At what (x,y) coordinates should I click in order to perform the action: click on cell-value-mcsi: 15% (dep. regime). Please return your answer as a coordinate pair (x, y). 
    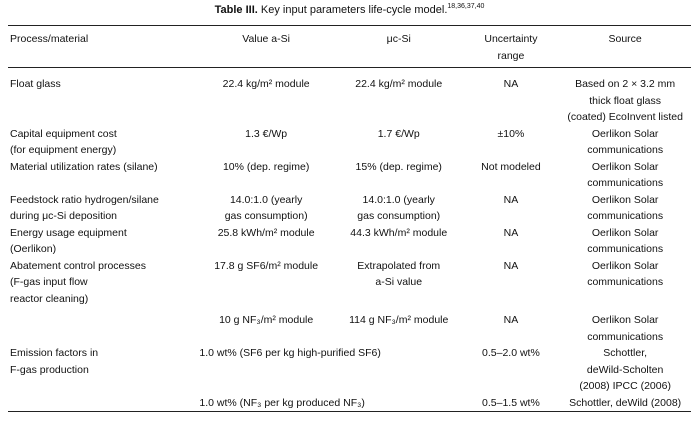
    Looking at the image, I should click on (398, 166).